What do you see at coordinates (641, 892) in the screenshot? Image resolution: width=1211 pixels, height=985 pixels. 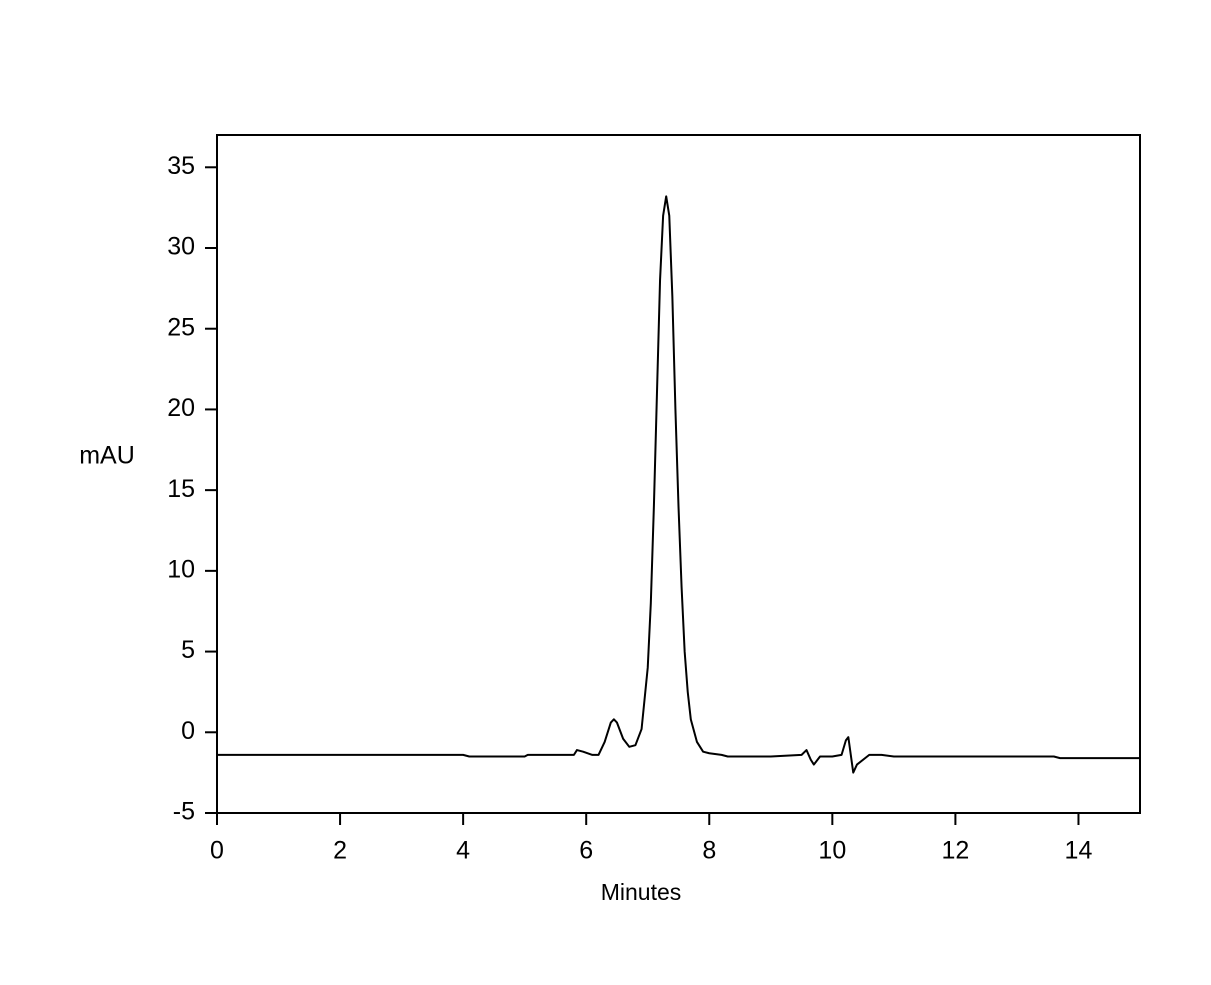 I see `x-axis-title: Minutes` at bounding box center [641, 892].